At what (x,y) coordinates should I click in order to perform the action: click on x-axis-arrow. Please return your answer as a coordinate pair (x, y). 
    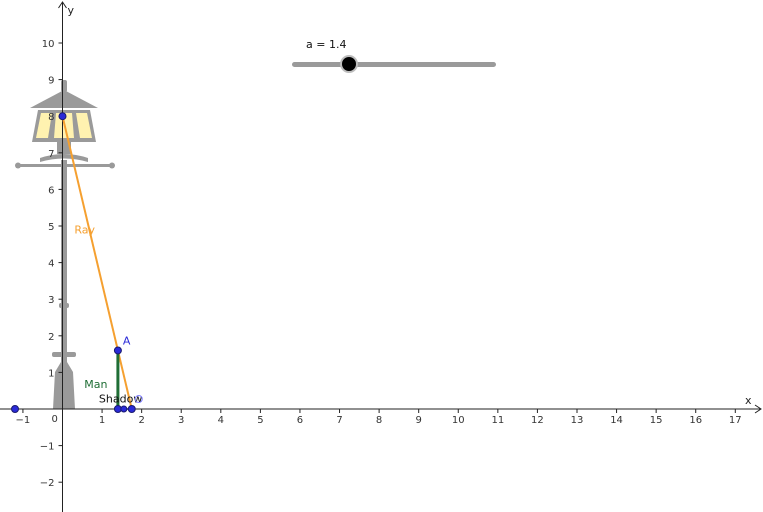
    Looking at the image, I should click on (758, 409).